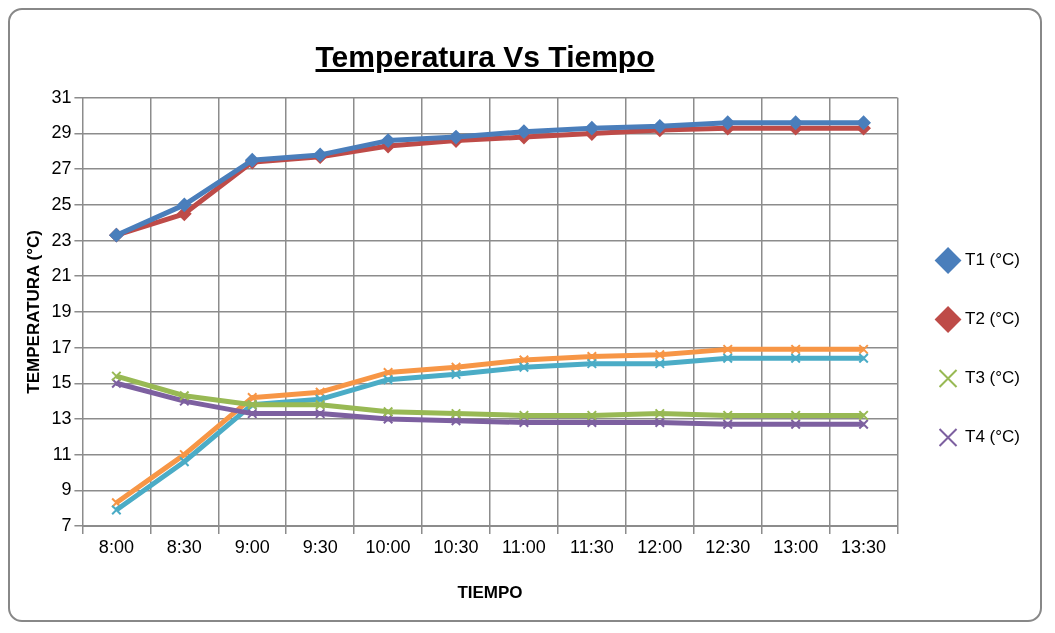  What do you see at coordinates (61, 132) in the screenshot?
I see `y-tick-label: 29` at bounding box center [61, 132].